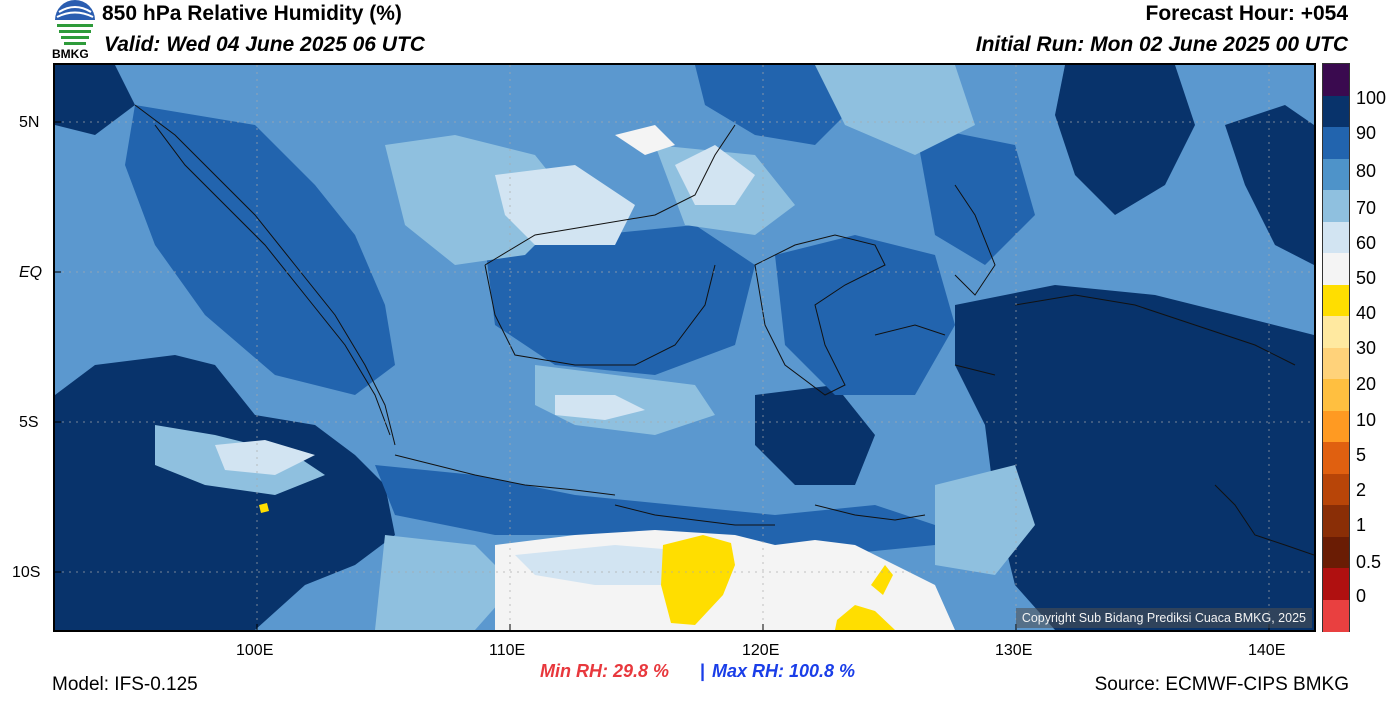 This screenshot has height=709, width=1400. What do you see at coordinates (1371, 98) in the screenshot?
I see `colorbar-label: 100` at bounding box center [1371, 98].